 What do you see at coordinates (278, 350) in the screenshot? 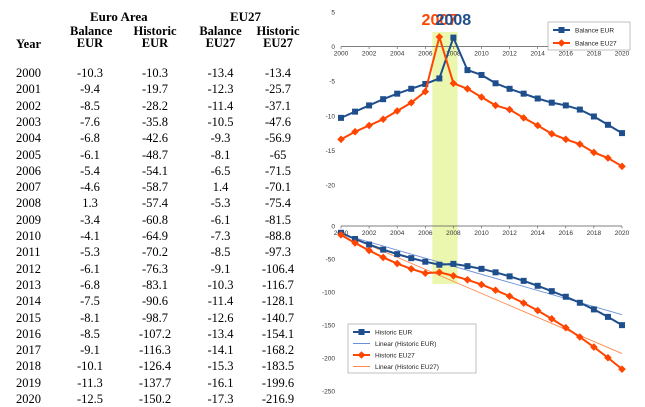
I see `value-cell: -168.2` at bounding box center [278, 350].